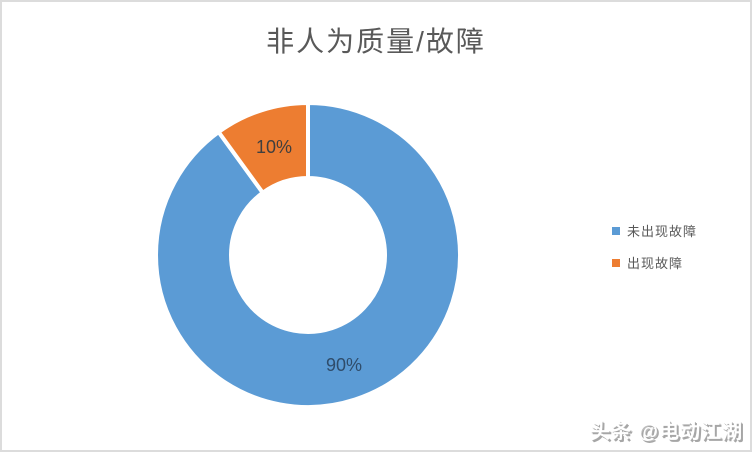 The width and height of the screenshot is (752, 452). Describe the element at coordinates (274, 147) in the screenshot. I see `data-label-fault: 10%` at that location.